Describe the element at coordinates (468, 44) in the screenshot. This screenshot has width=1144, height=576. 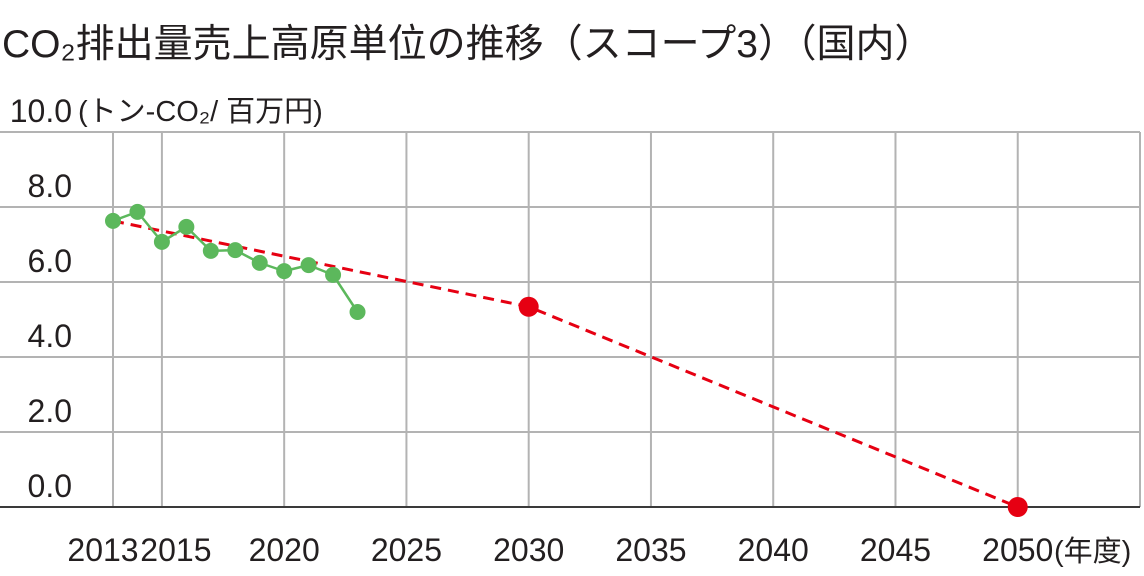
I see `chart-title: CO₂排出量売上高原単位の推移（スコープ3）（国内）` at that location.